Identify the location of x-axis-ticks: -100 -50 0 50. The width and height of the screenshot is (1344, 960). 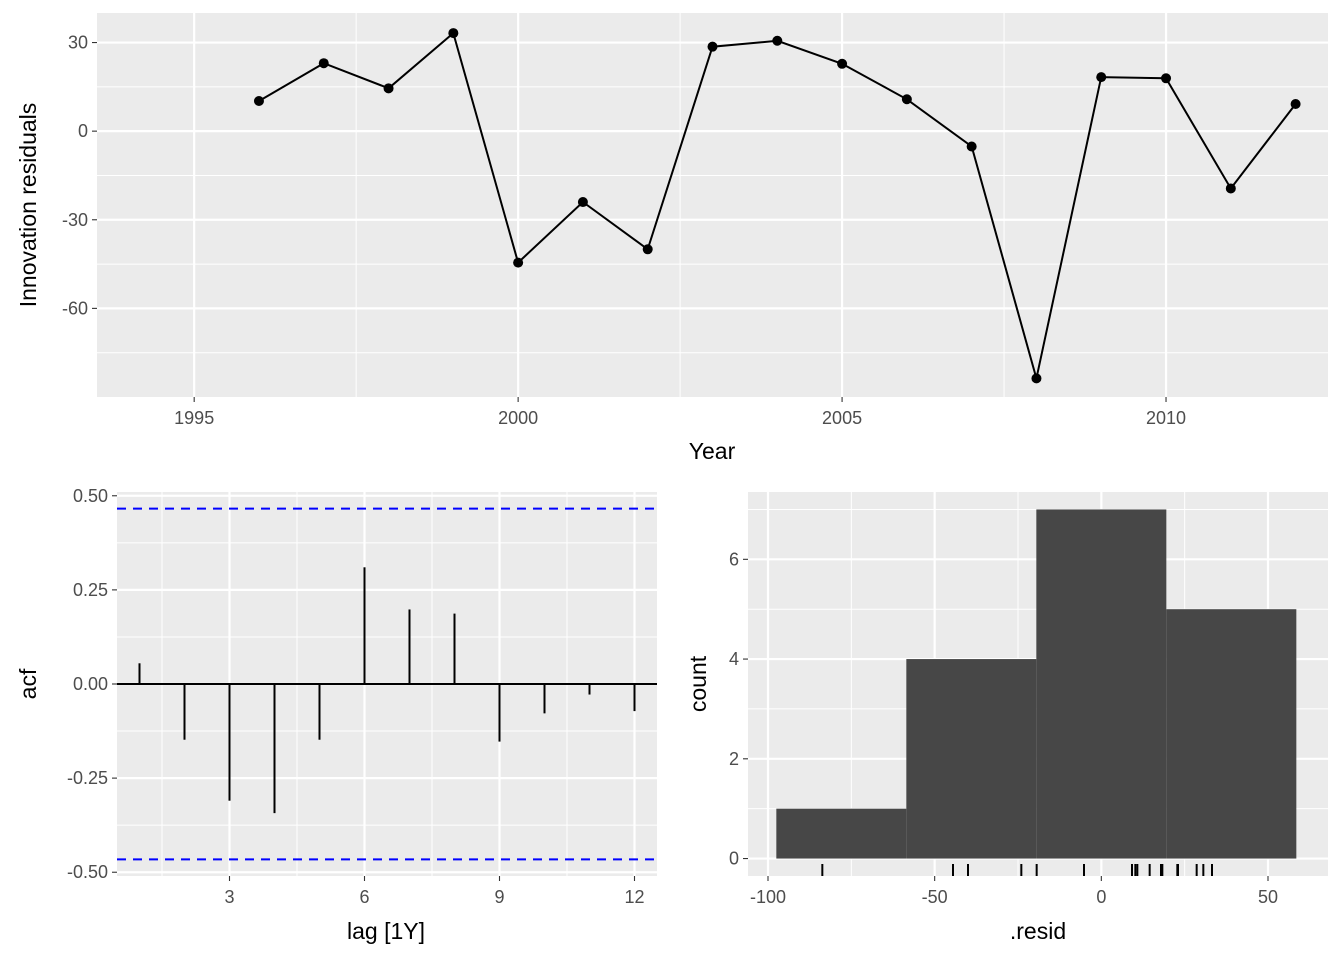
(1014, 891).